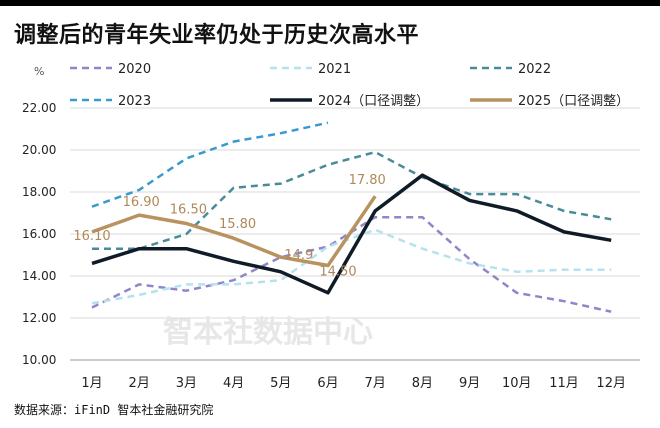 This screenshot has height=428, width=660. Describe the element at coordinates (573, 101) in the screenshot. I see `legend-label: 2025（口径调整）` at that location.